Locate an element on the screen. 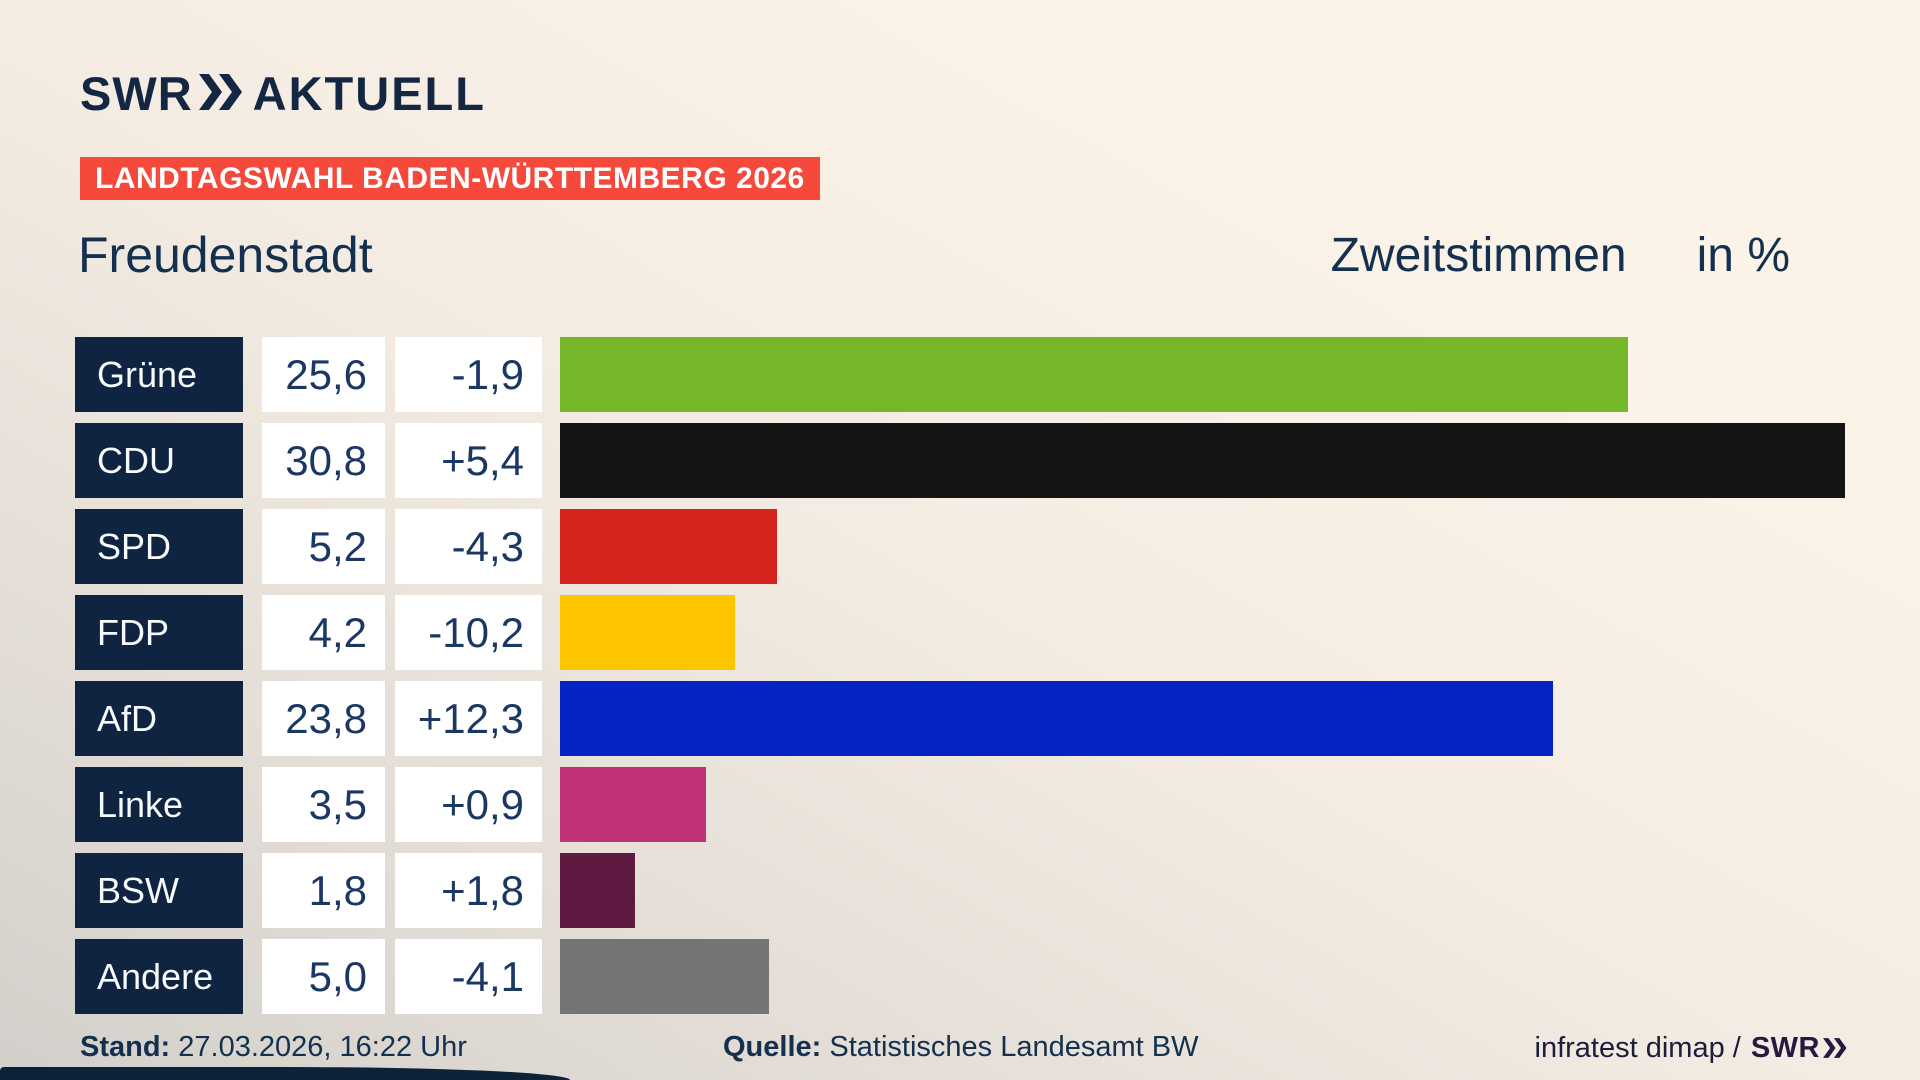 Image resolution: width=1920 pixels, height=1080 pixels. party-label-cell: Andere is located at coordinates (159, 976).